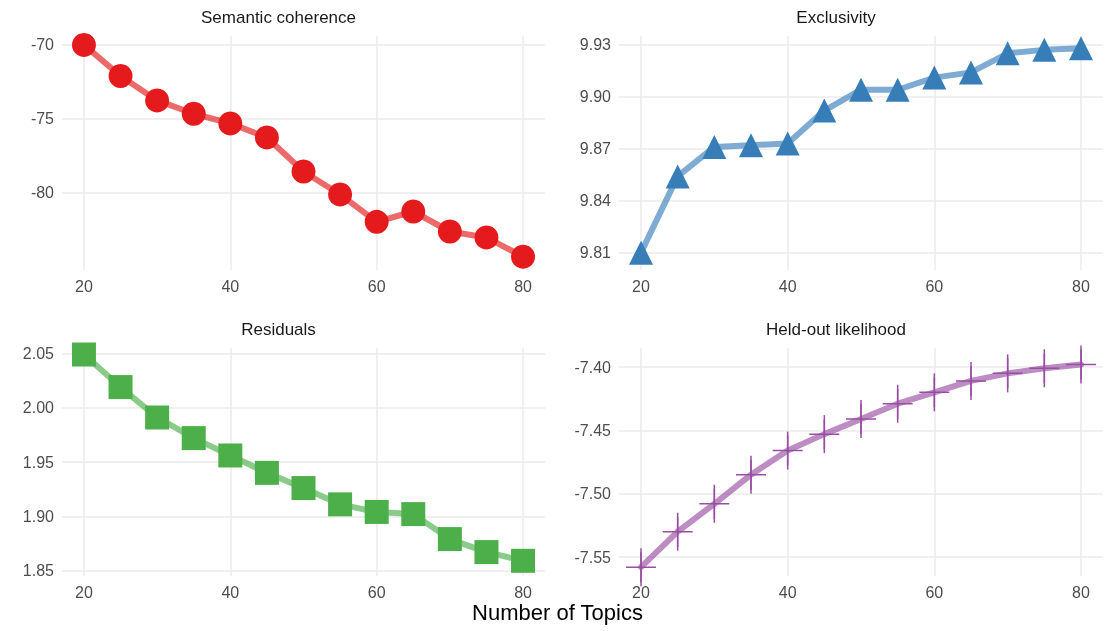 The height and width of the screenshot is (631, 1115). Describe the element at coordinates (38, 571) in the screenshot. I see `y-tick-label: 1.85` at that location.